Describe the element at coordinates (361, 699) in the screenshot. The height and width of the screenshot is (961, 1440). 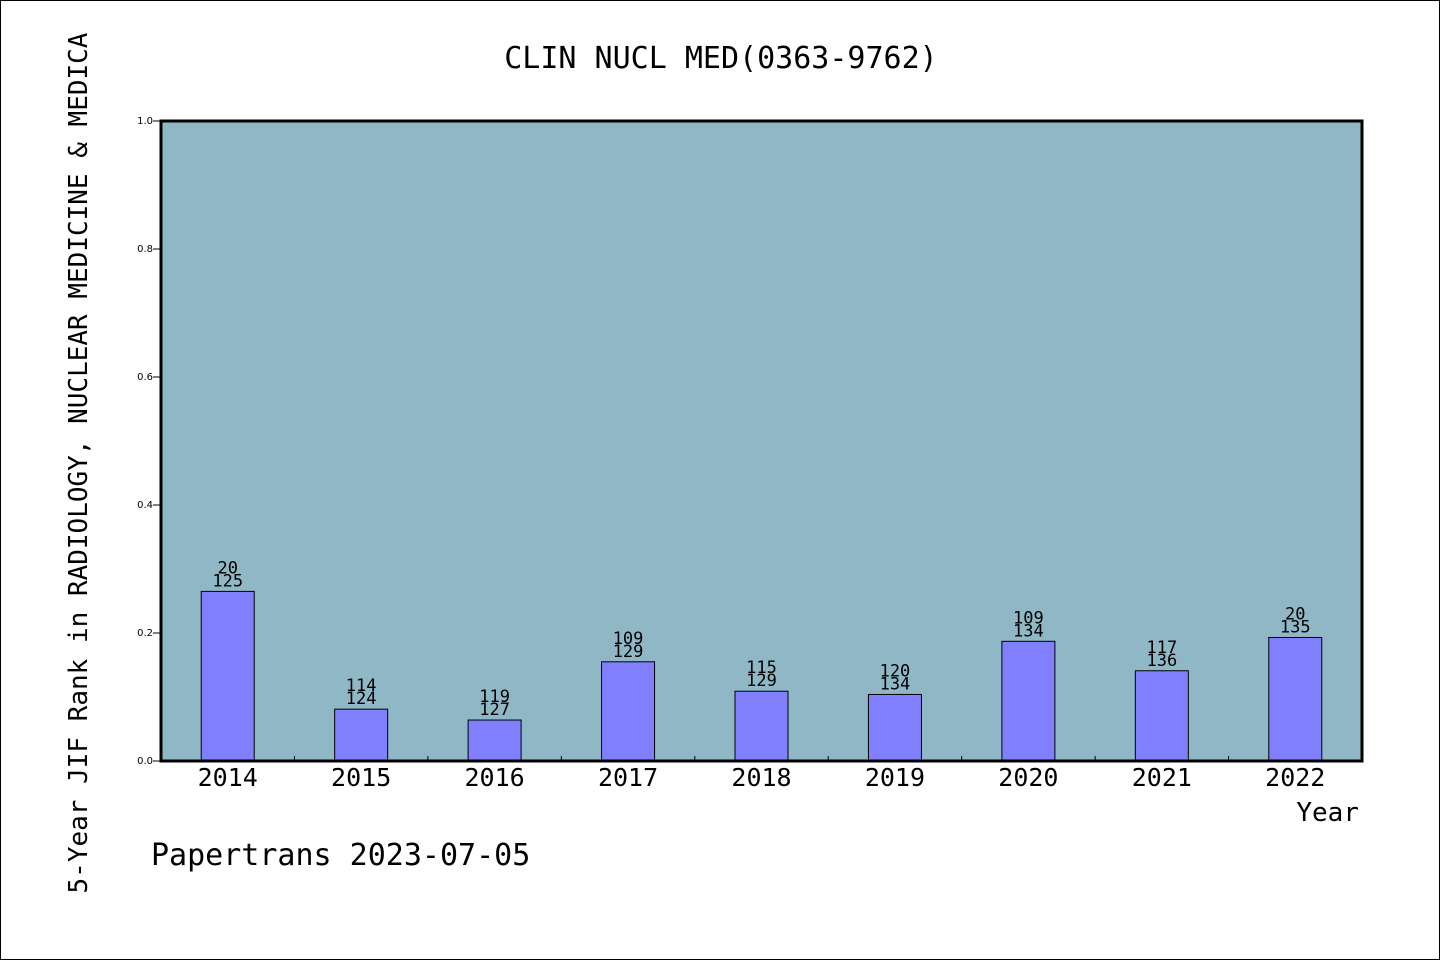
I see `bar-total-label: 124` at that location.